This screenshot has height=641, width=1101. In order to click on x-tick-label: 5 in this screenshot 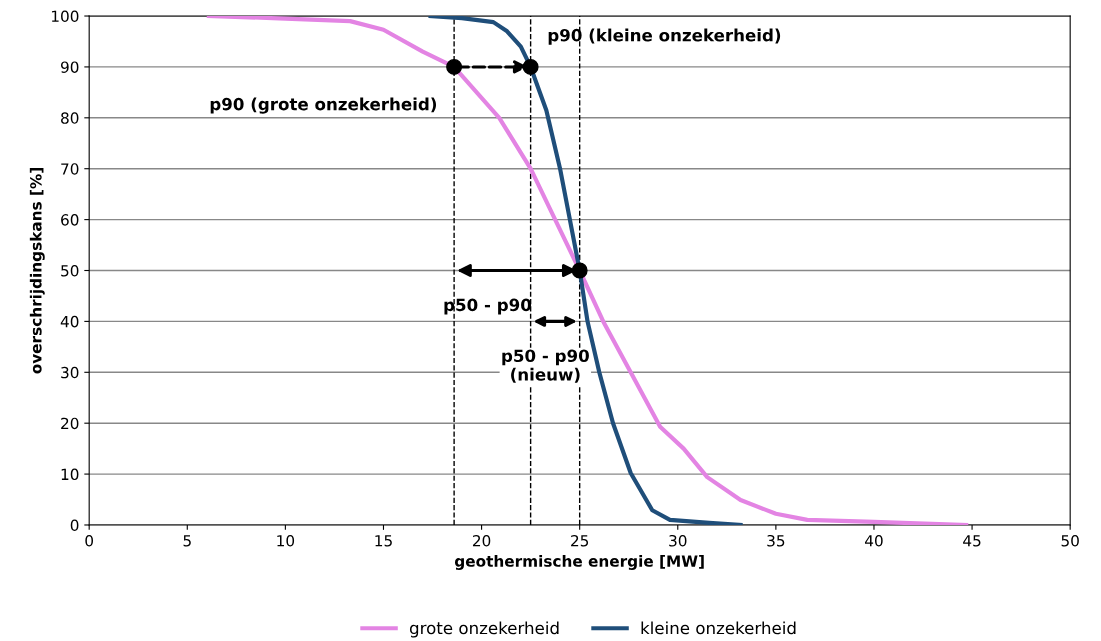, I will do `click(187, 541)`.